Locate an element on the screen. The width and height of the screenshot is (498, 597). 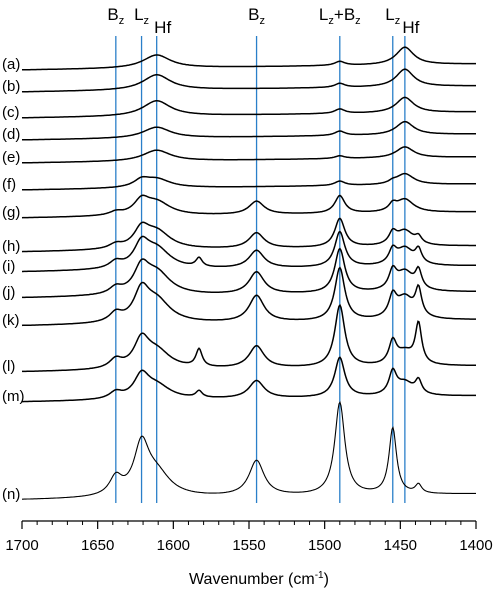
series-label: (h) is located at coordinates (11, 246).